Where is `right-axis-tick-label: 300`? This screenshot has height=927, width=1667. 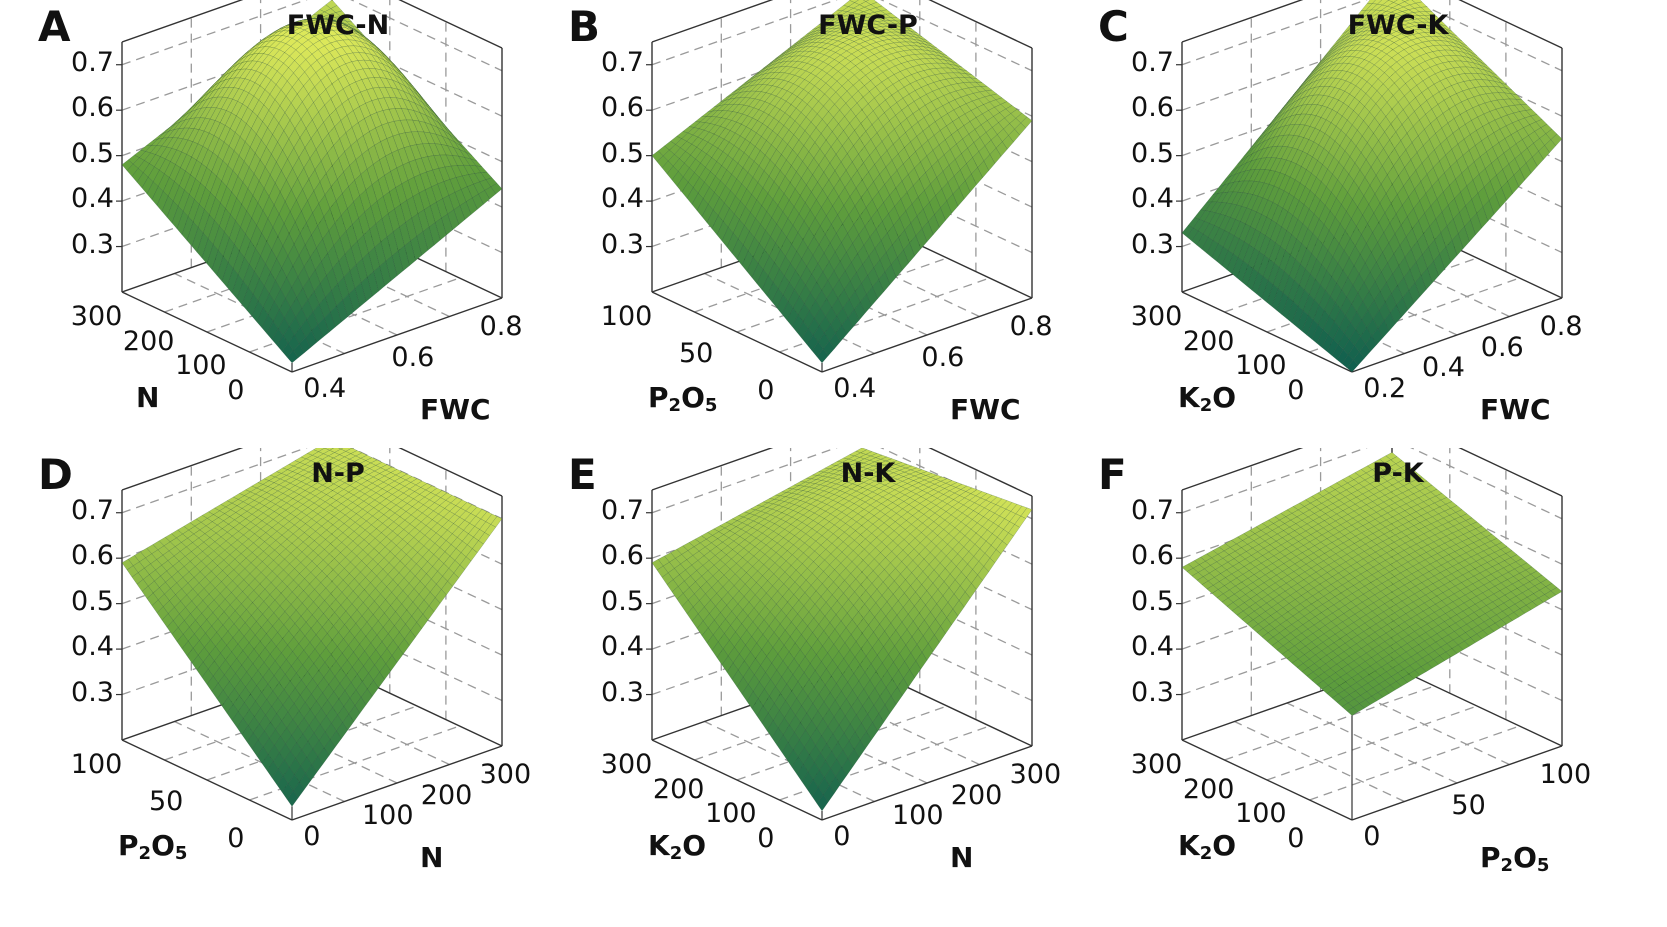
right-axis-tick-label: 300 is located at coordinates (505, 774).